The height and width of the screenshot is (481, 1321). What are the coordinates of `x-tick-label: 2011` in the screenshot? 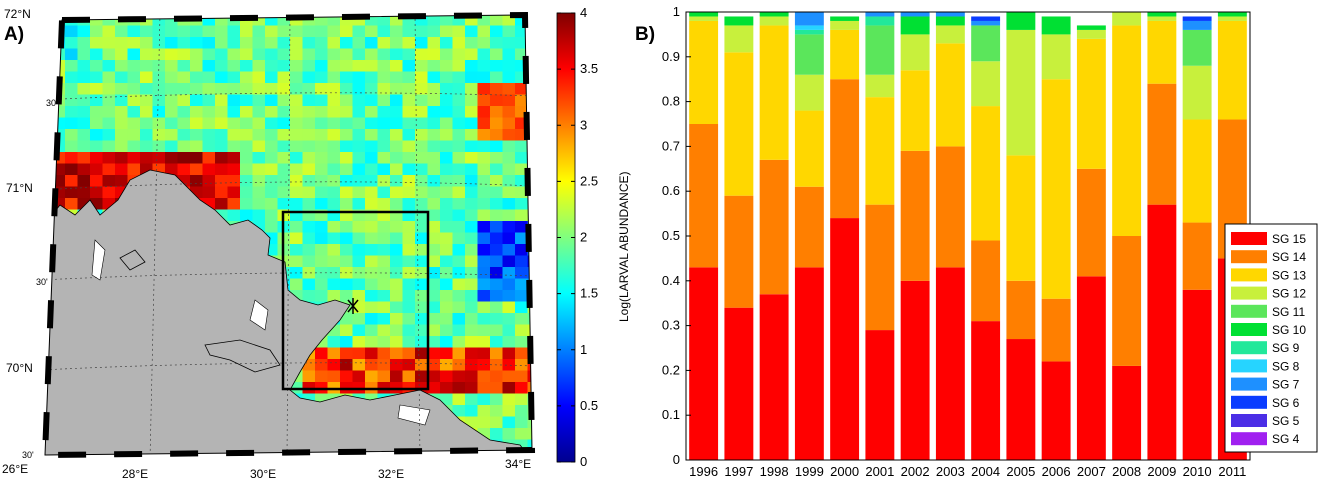 It's located at (1232, 471).